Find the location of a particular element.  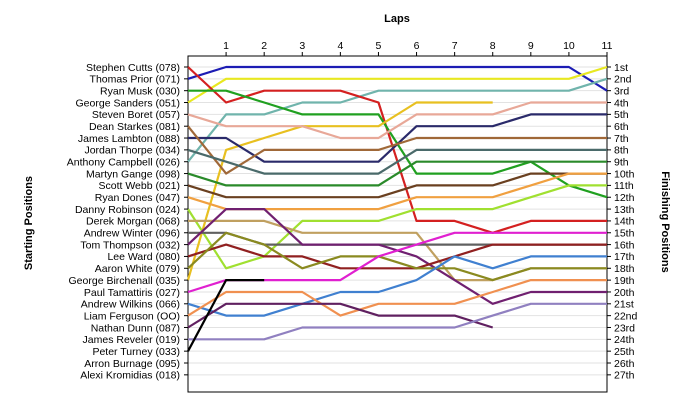

start-position-label: Stephen Cutts (078) is located at coordinates (133, 68).